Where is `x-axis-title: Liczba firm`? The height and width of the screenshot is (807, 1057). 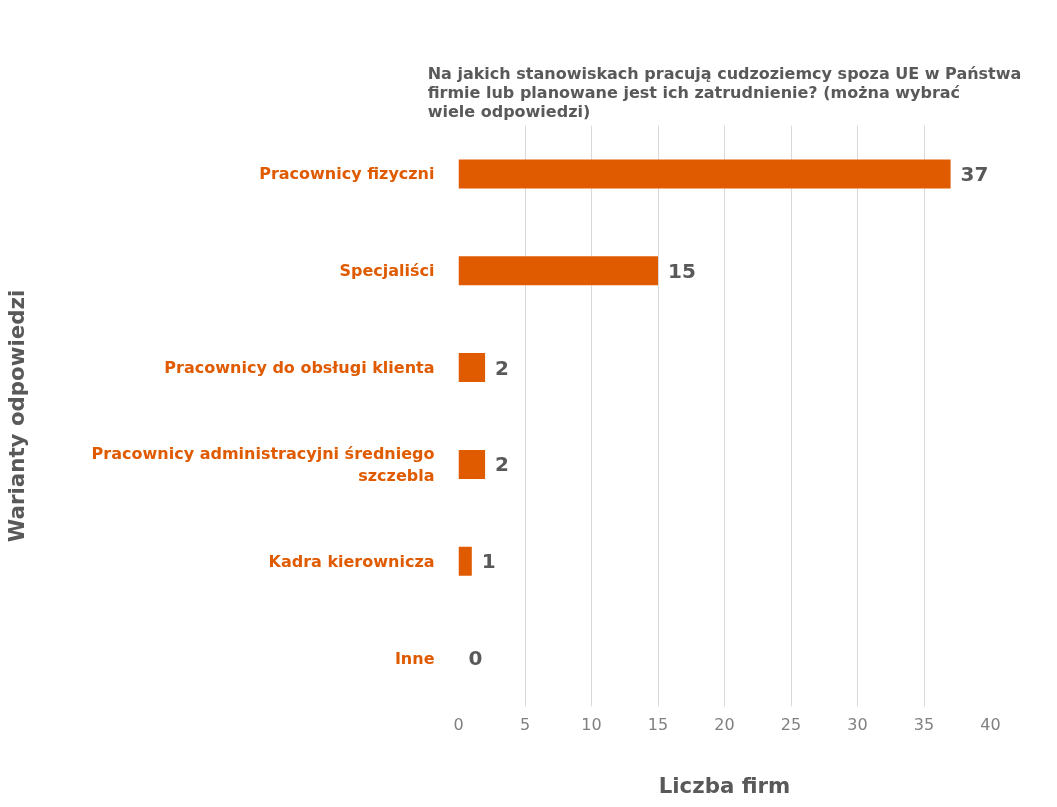 x-axis-title: Liczba firm is located at coordinates (724, 785).